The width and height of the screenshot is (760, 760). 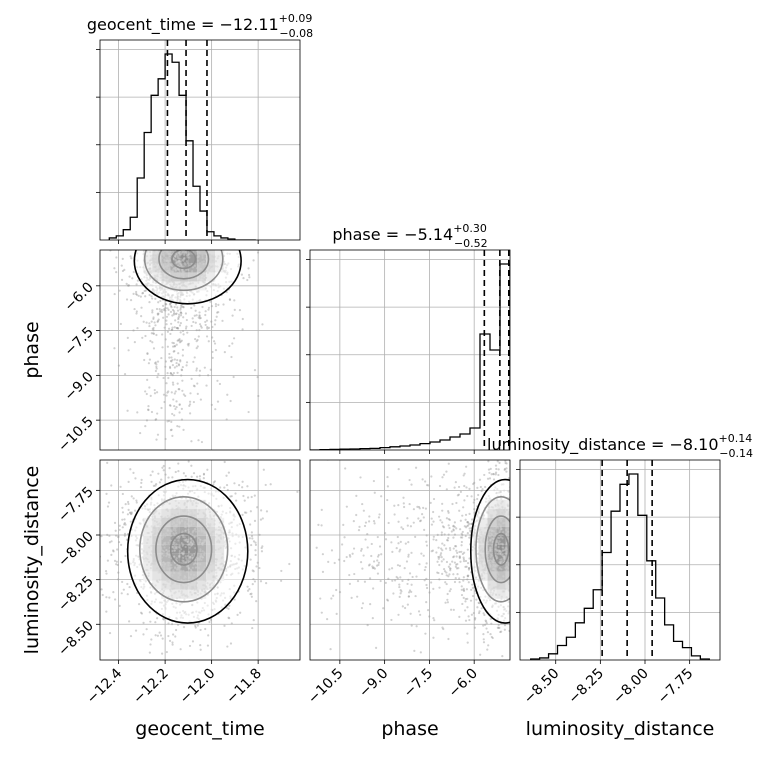 What do you see at coordinates (200, 26) in the screenshot?
I see `panel-title-geocent_time: geocent_time = −12.11+0.09 −0.08` at bounding box center [200, 26].